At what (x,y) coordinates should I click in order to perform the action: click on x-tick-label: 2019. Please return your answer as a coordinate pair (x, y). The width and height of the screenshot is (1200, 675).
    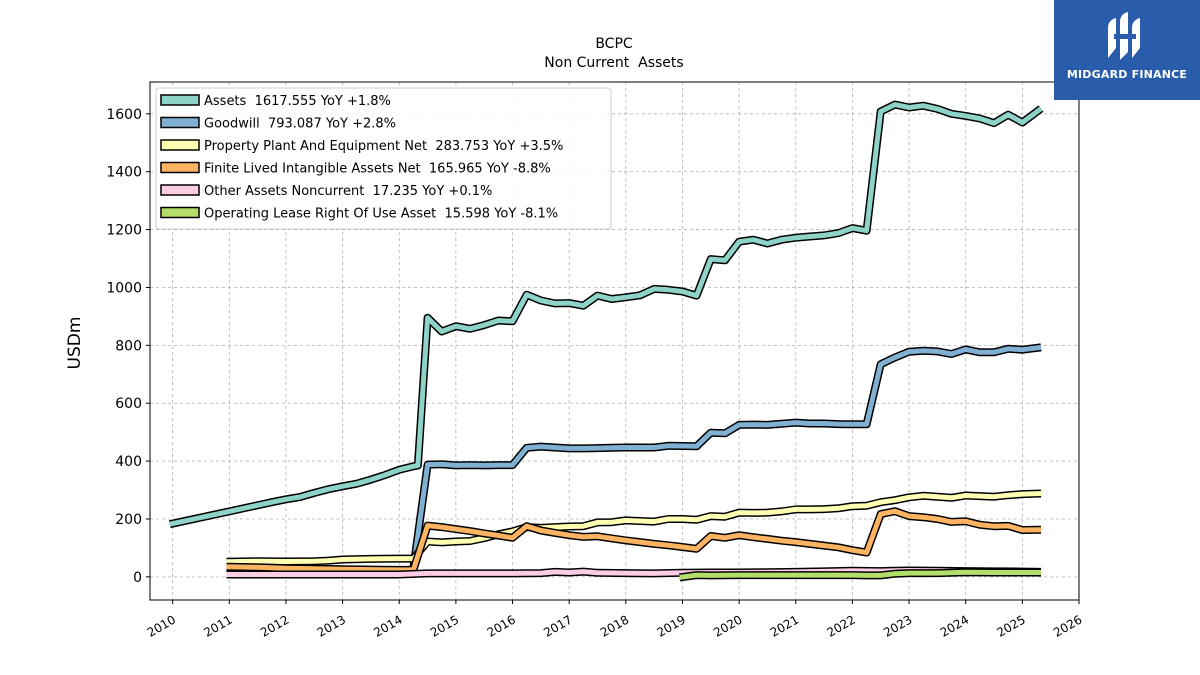
    Looking at the image, I should click on (671, 625).